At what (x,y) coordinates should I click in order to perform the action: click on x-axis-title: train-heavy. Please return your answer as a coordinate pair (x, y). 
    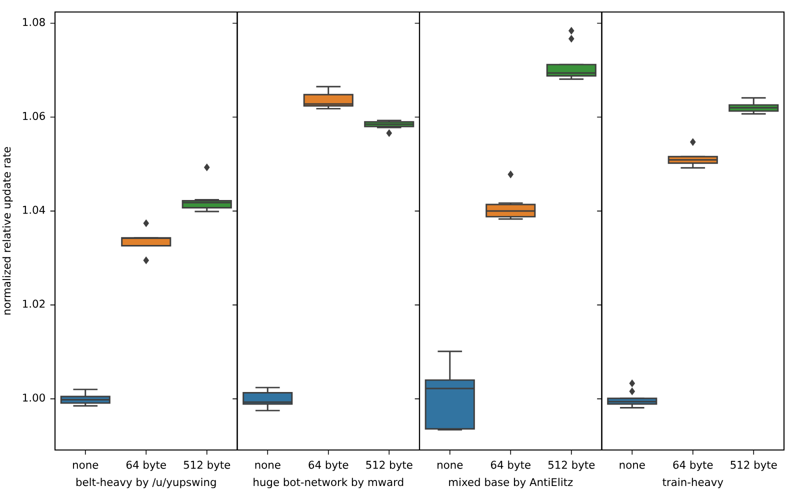
    Looking at the image, I should click on (693, 483).